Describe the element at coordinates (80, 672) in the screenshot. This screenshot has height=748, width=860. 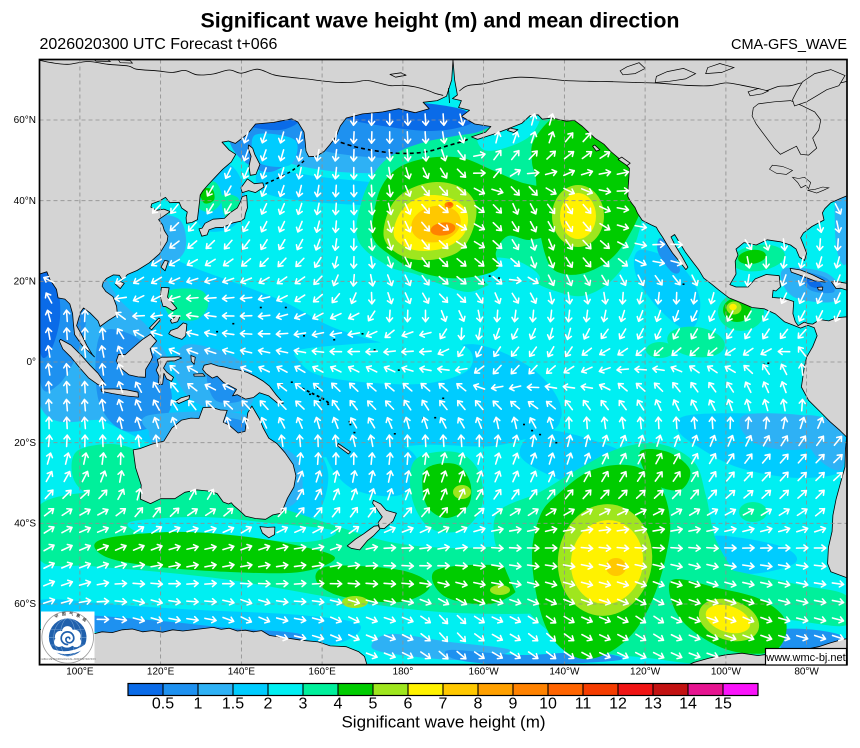
I see `svg-text: 100°E` at that location.